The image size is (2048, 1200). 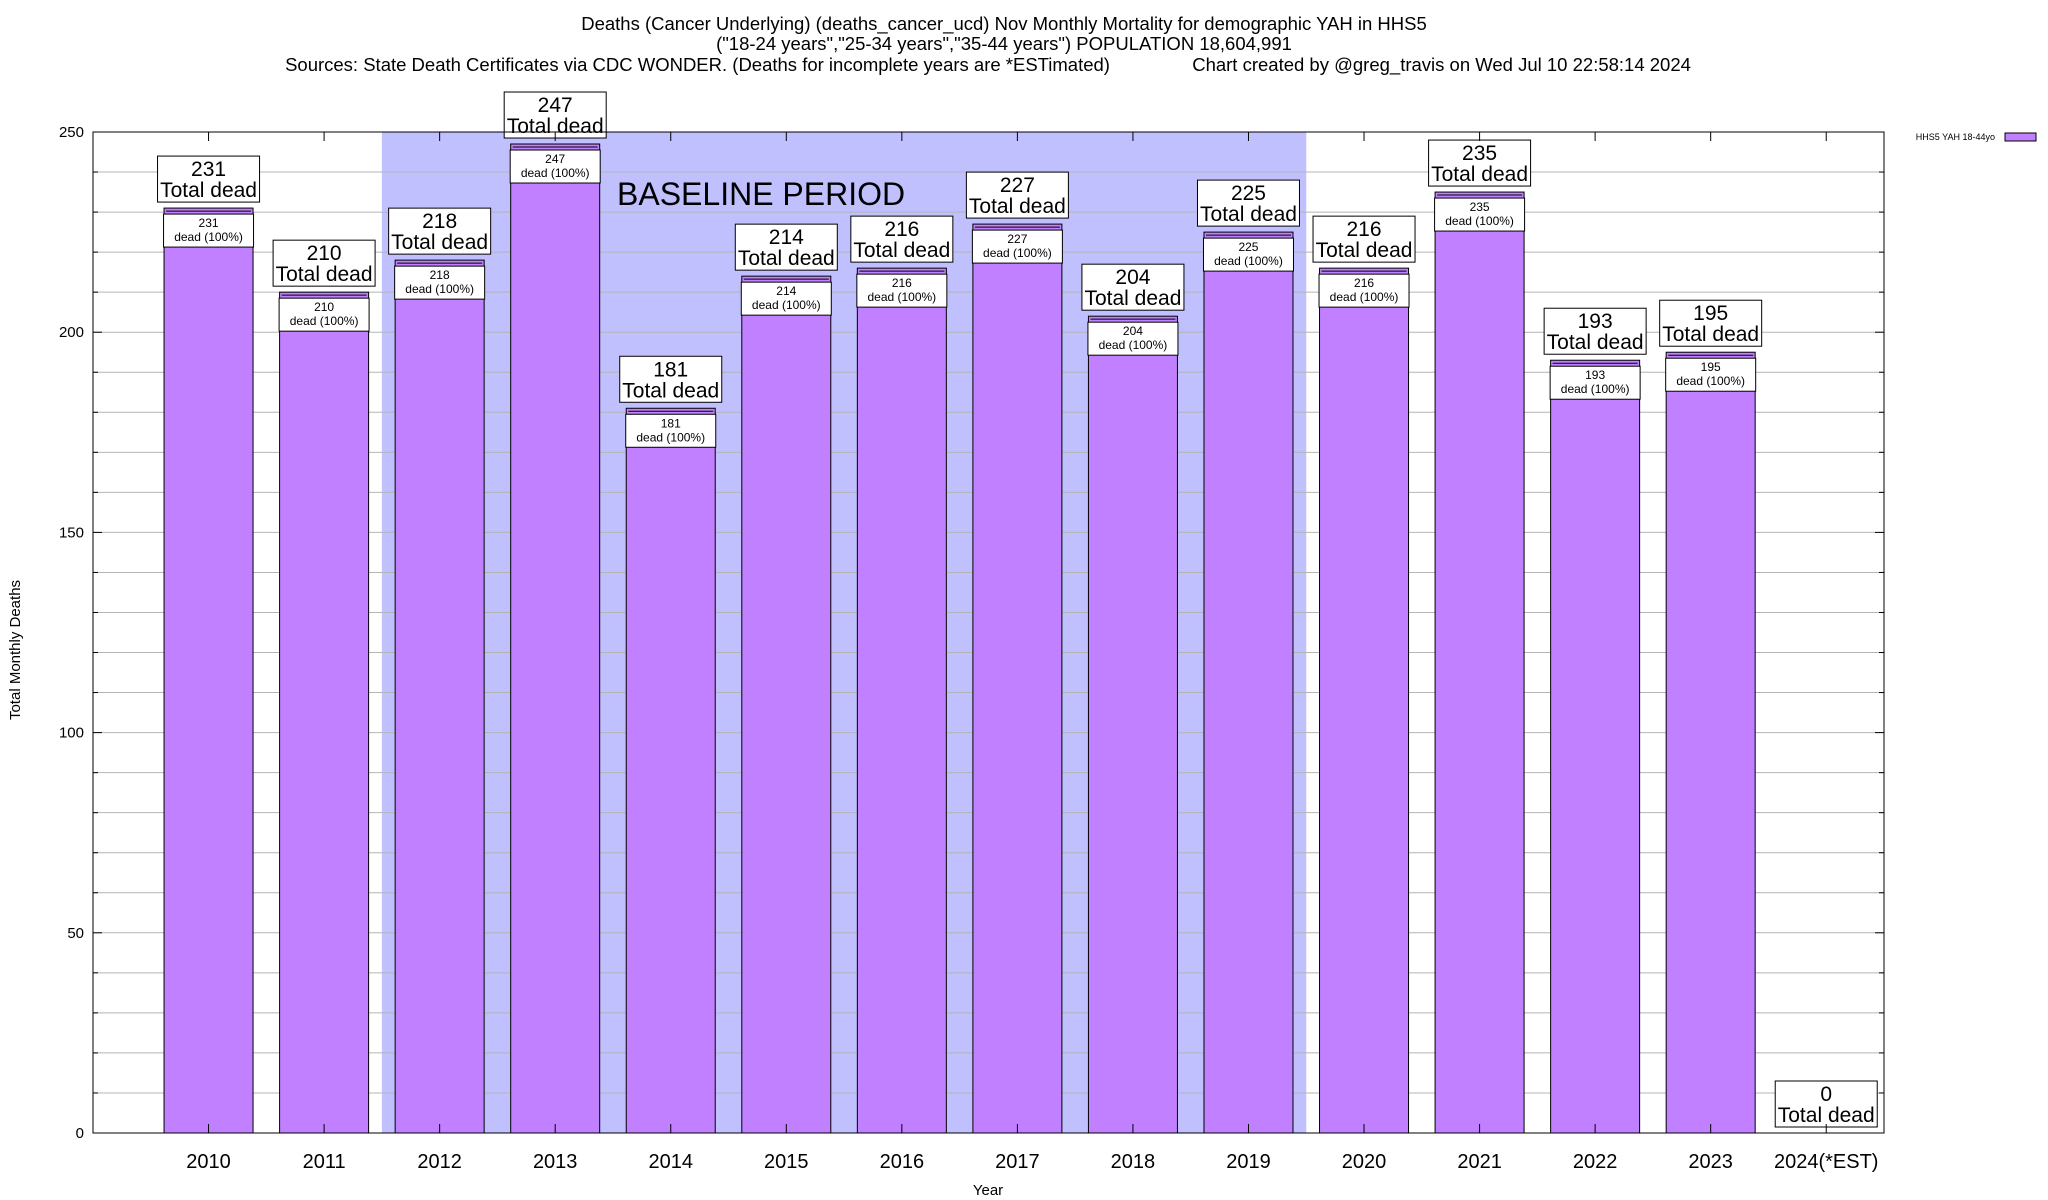 I want to click on y-axis-ticks: 0 50 100 150 200 250, so click(x=71, y=633).